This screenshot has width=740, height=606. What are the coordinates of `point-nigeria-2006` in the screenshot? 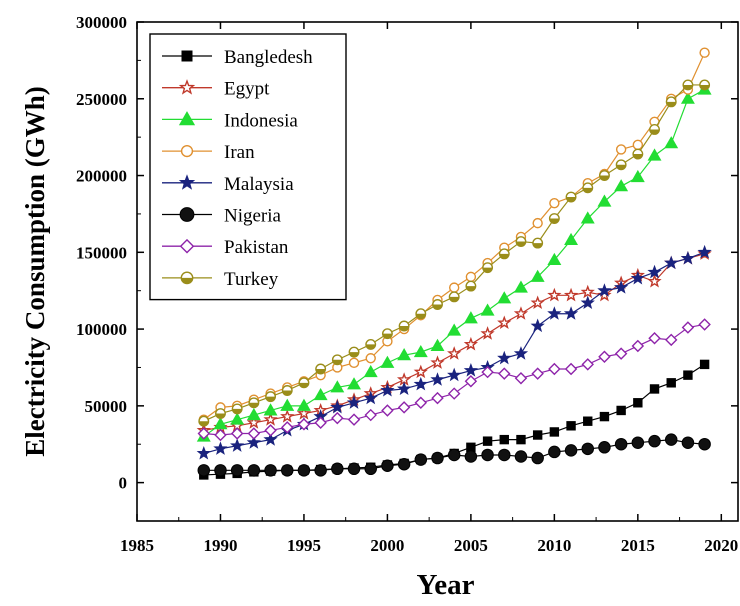 It's located at (487, 455).